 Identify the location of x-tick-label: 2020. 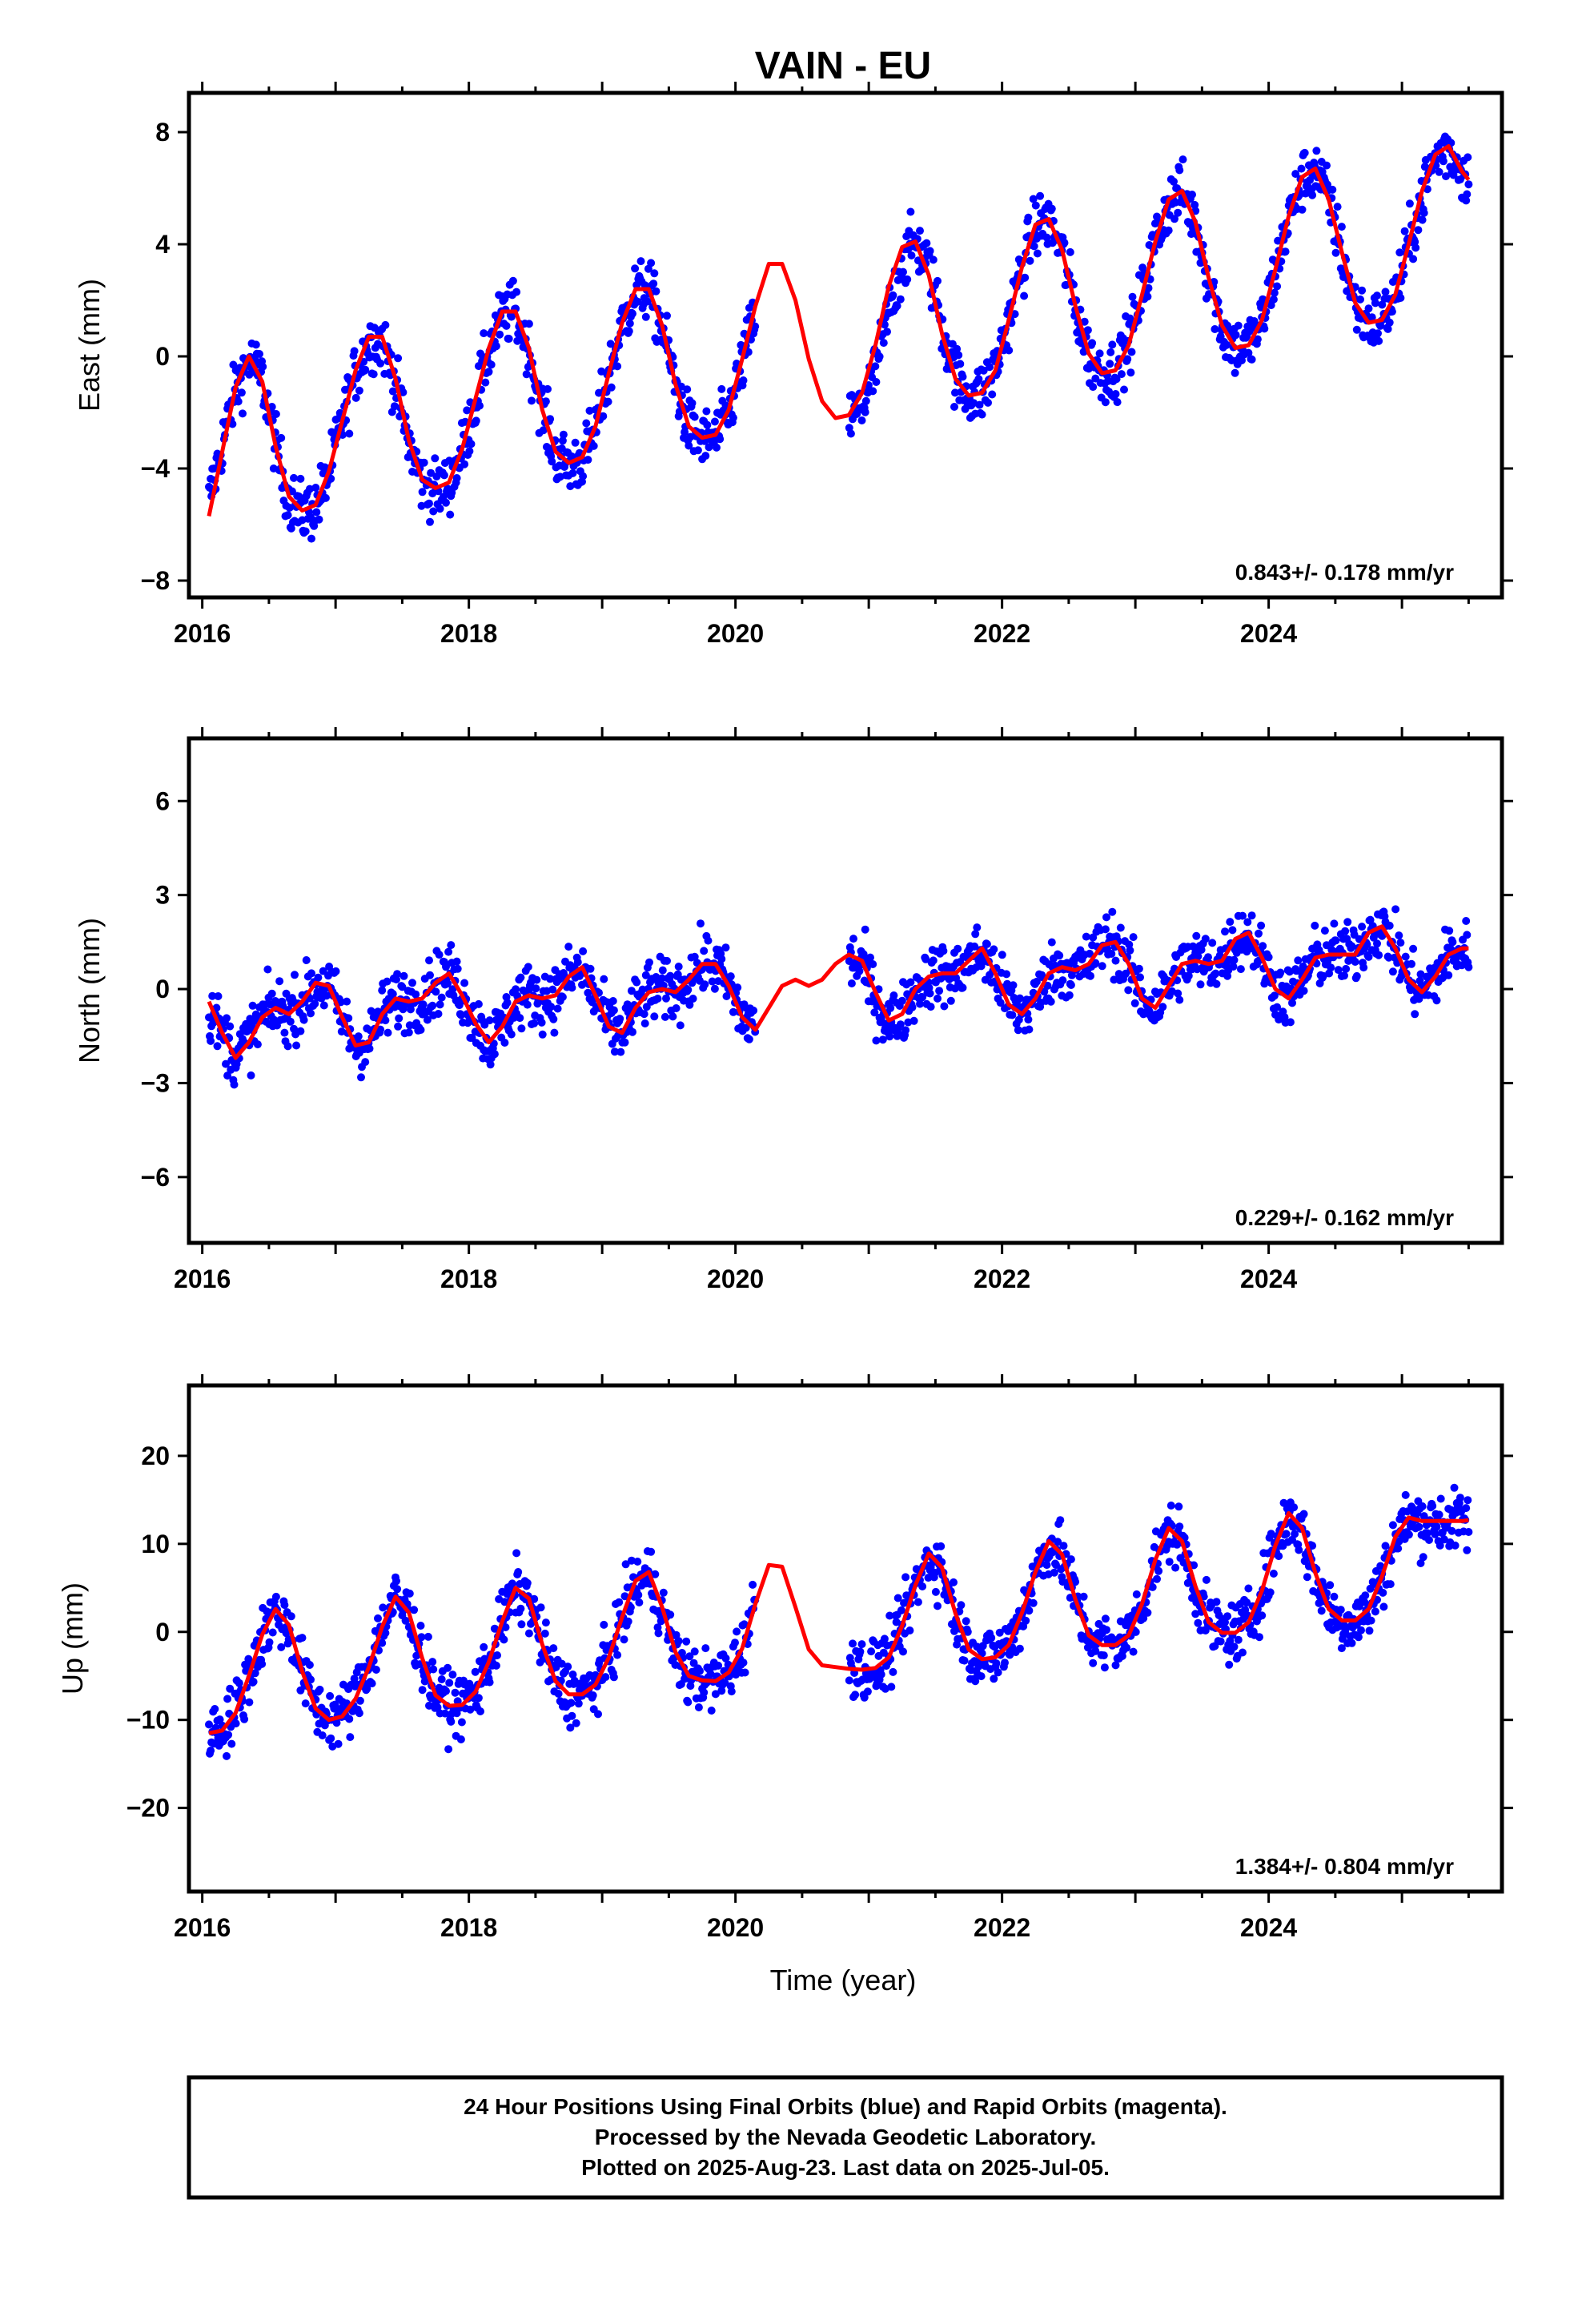
(736, 1927).